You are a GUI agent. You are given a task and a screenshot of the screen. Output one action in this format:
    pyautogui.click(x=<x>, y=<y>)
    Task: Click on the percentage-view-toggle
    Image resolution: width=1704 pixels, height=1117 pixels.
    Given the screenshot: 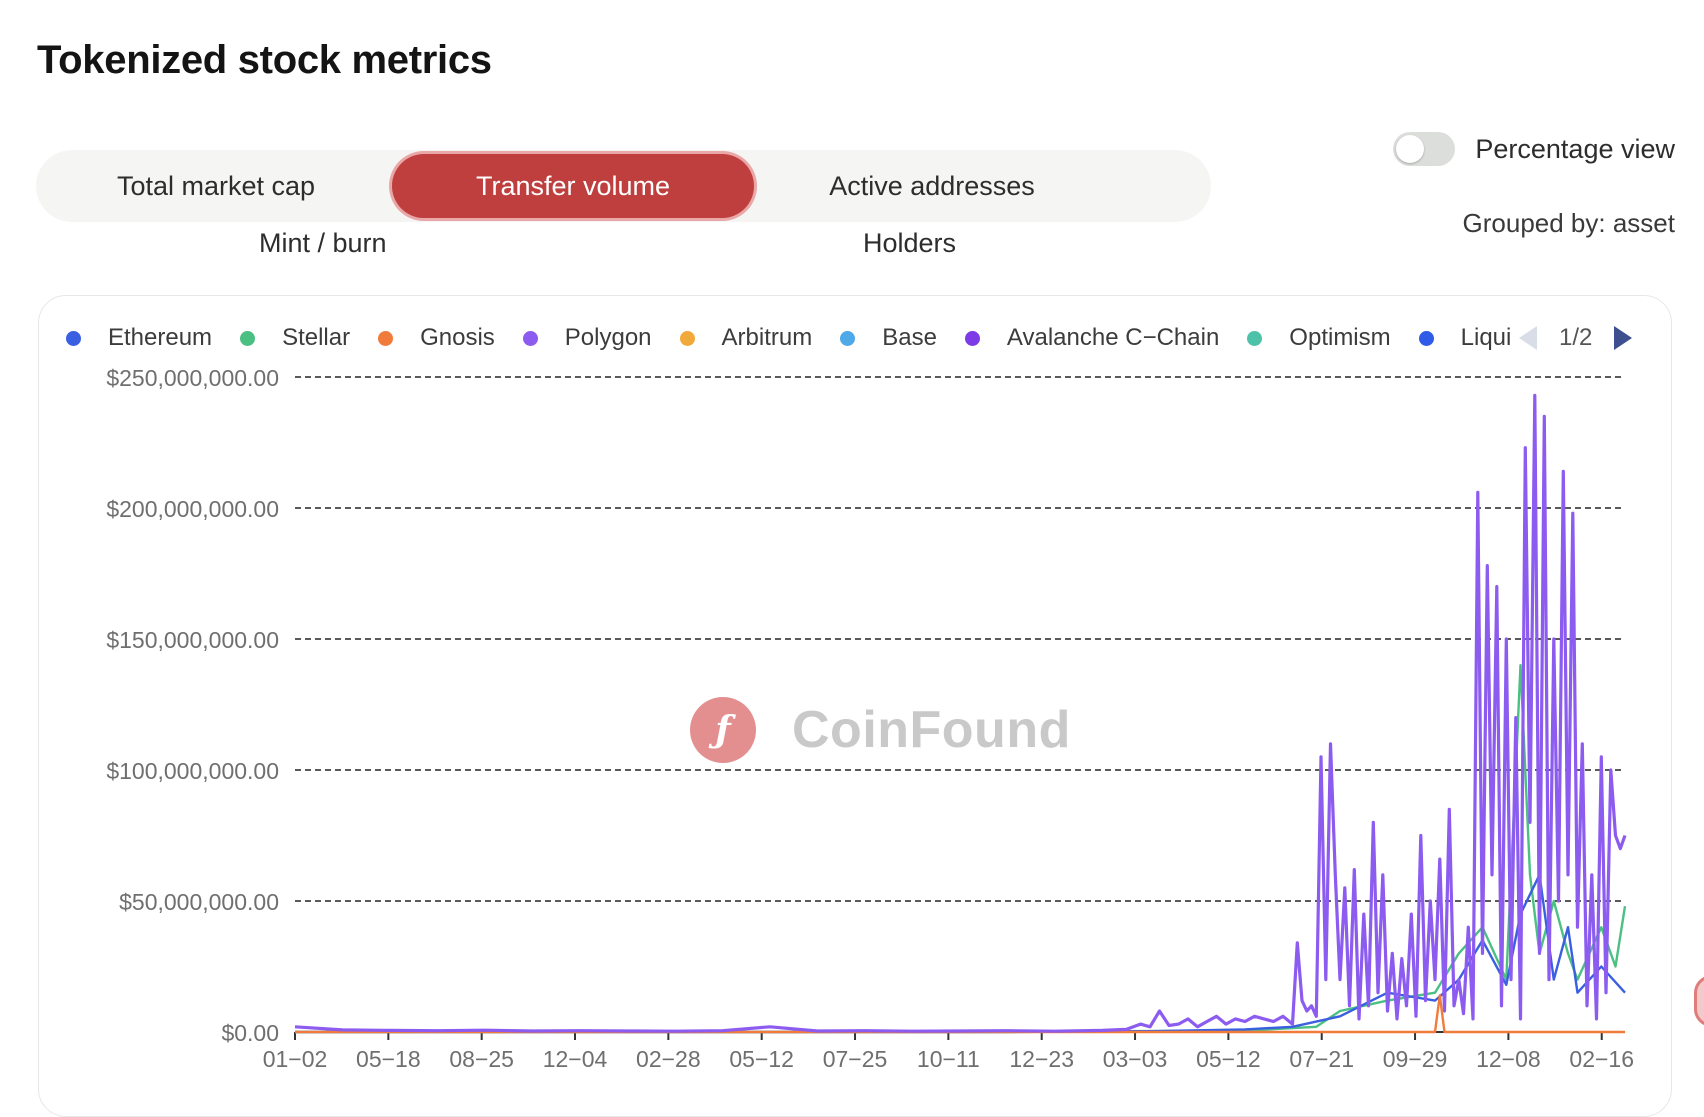 What is the action you would take?
    pyautogui.click(x=1424, y=149)
    